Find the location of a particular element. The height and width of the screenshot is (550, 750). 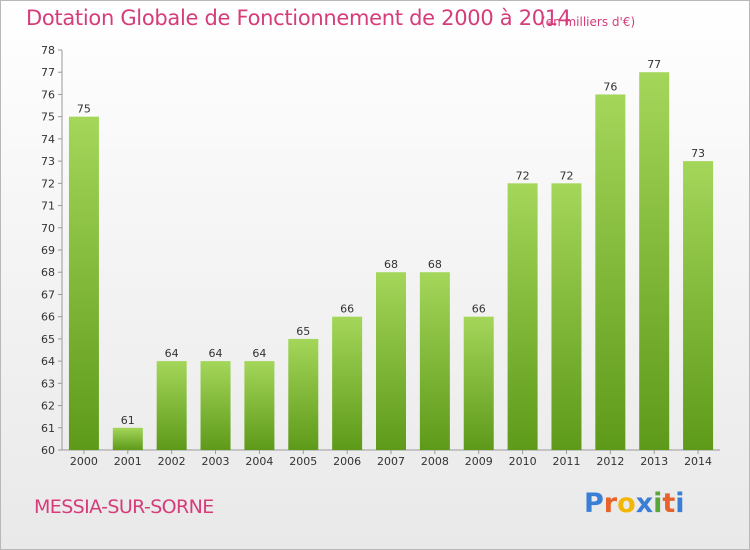

logo-letter: x is located at coordinates (644, 503).